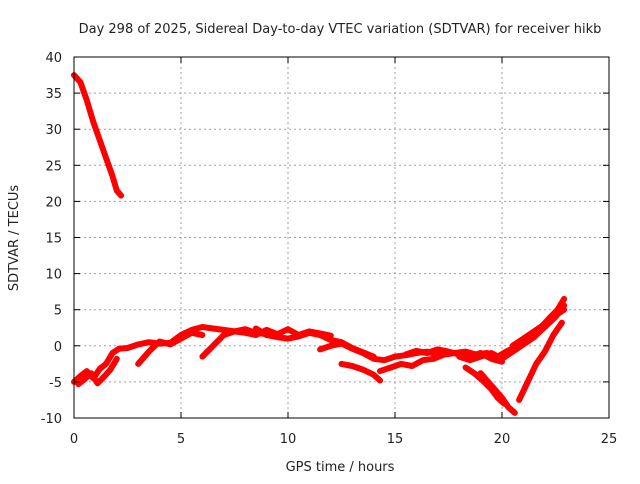  I want to click on y-tick-label: 15, so click(53, 239).